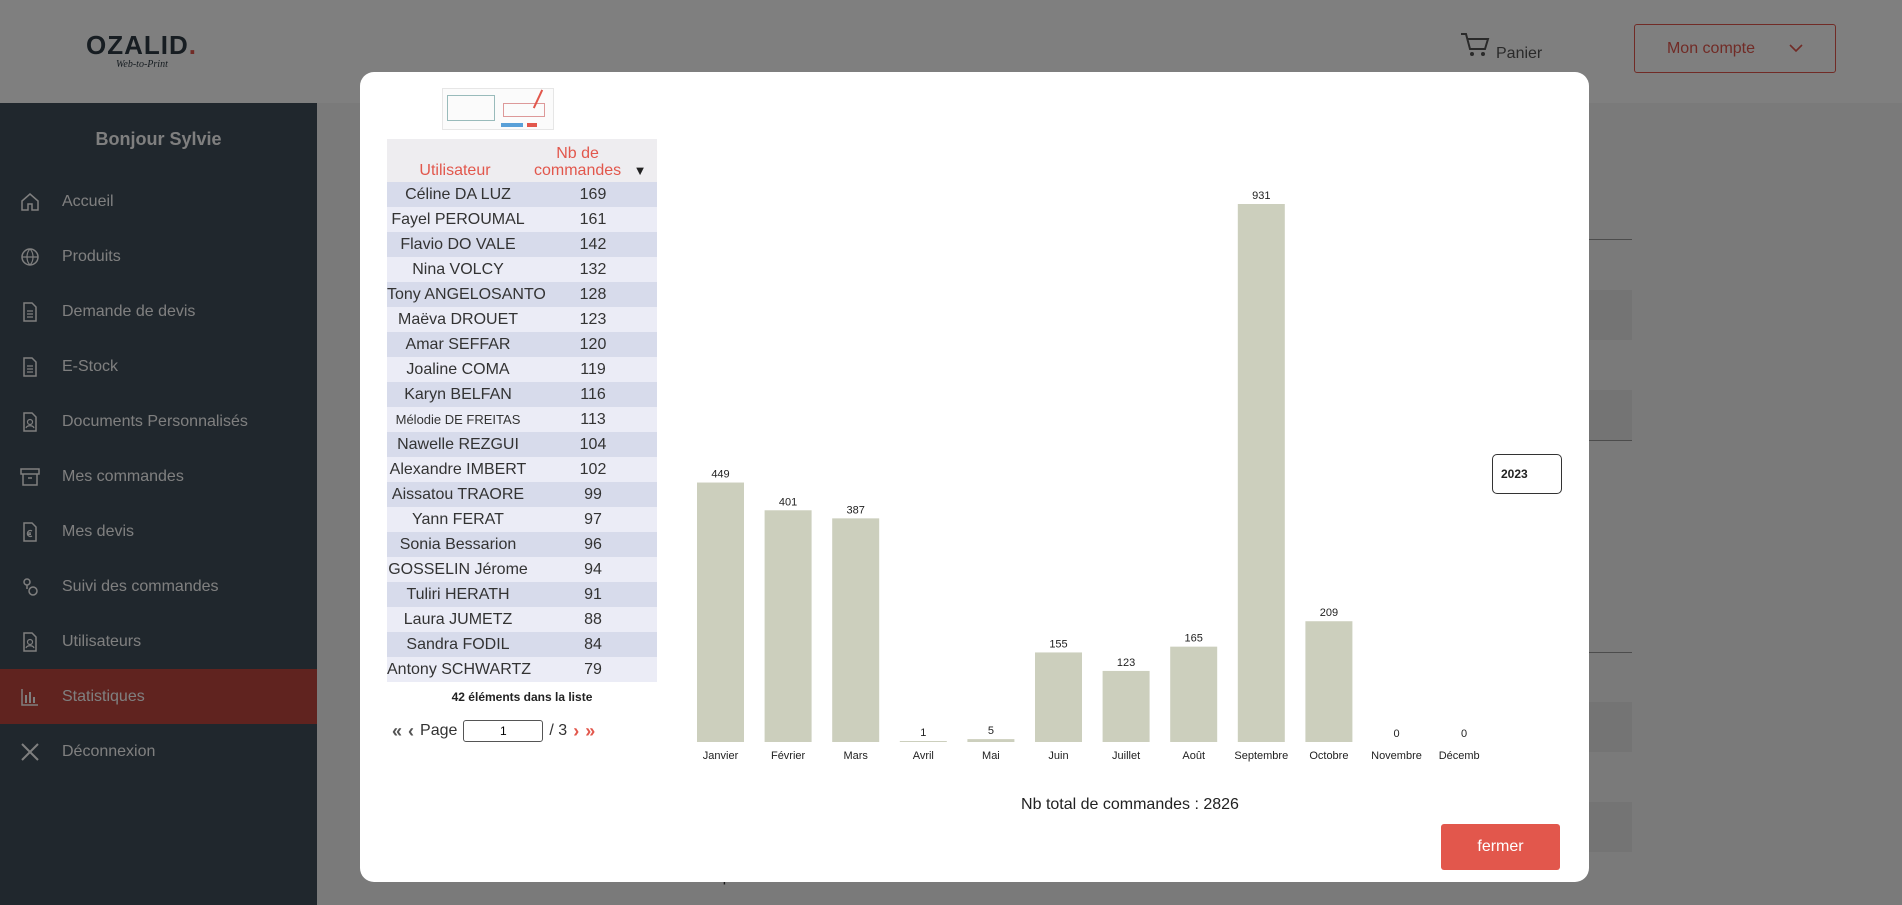  What do you see at coordinates (855, 756) in the screenshot?
I see `tick-label: Mars` at bounding box center [855, 756].